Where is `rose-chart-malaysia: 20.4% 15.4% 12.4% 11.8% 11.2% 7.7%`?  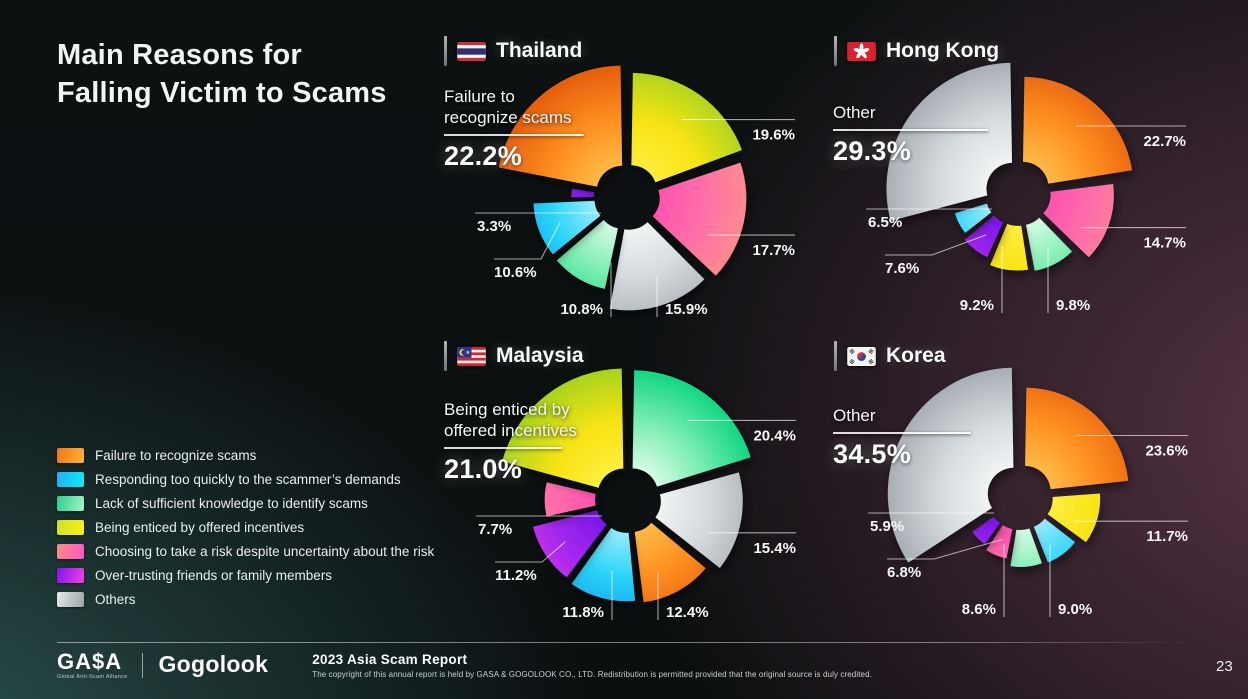
rose-chart-malaysia: 20.4% 15.4% 12.4% 11.8% 11.2% 7.7% is located at coordinates (636, 494).